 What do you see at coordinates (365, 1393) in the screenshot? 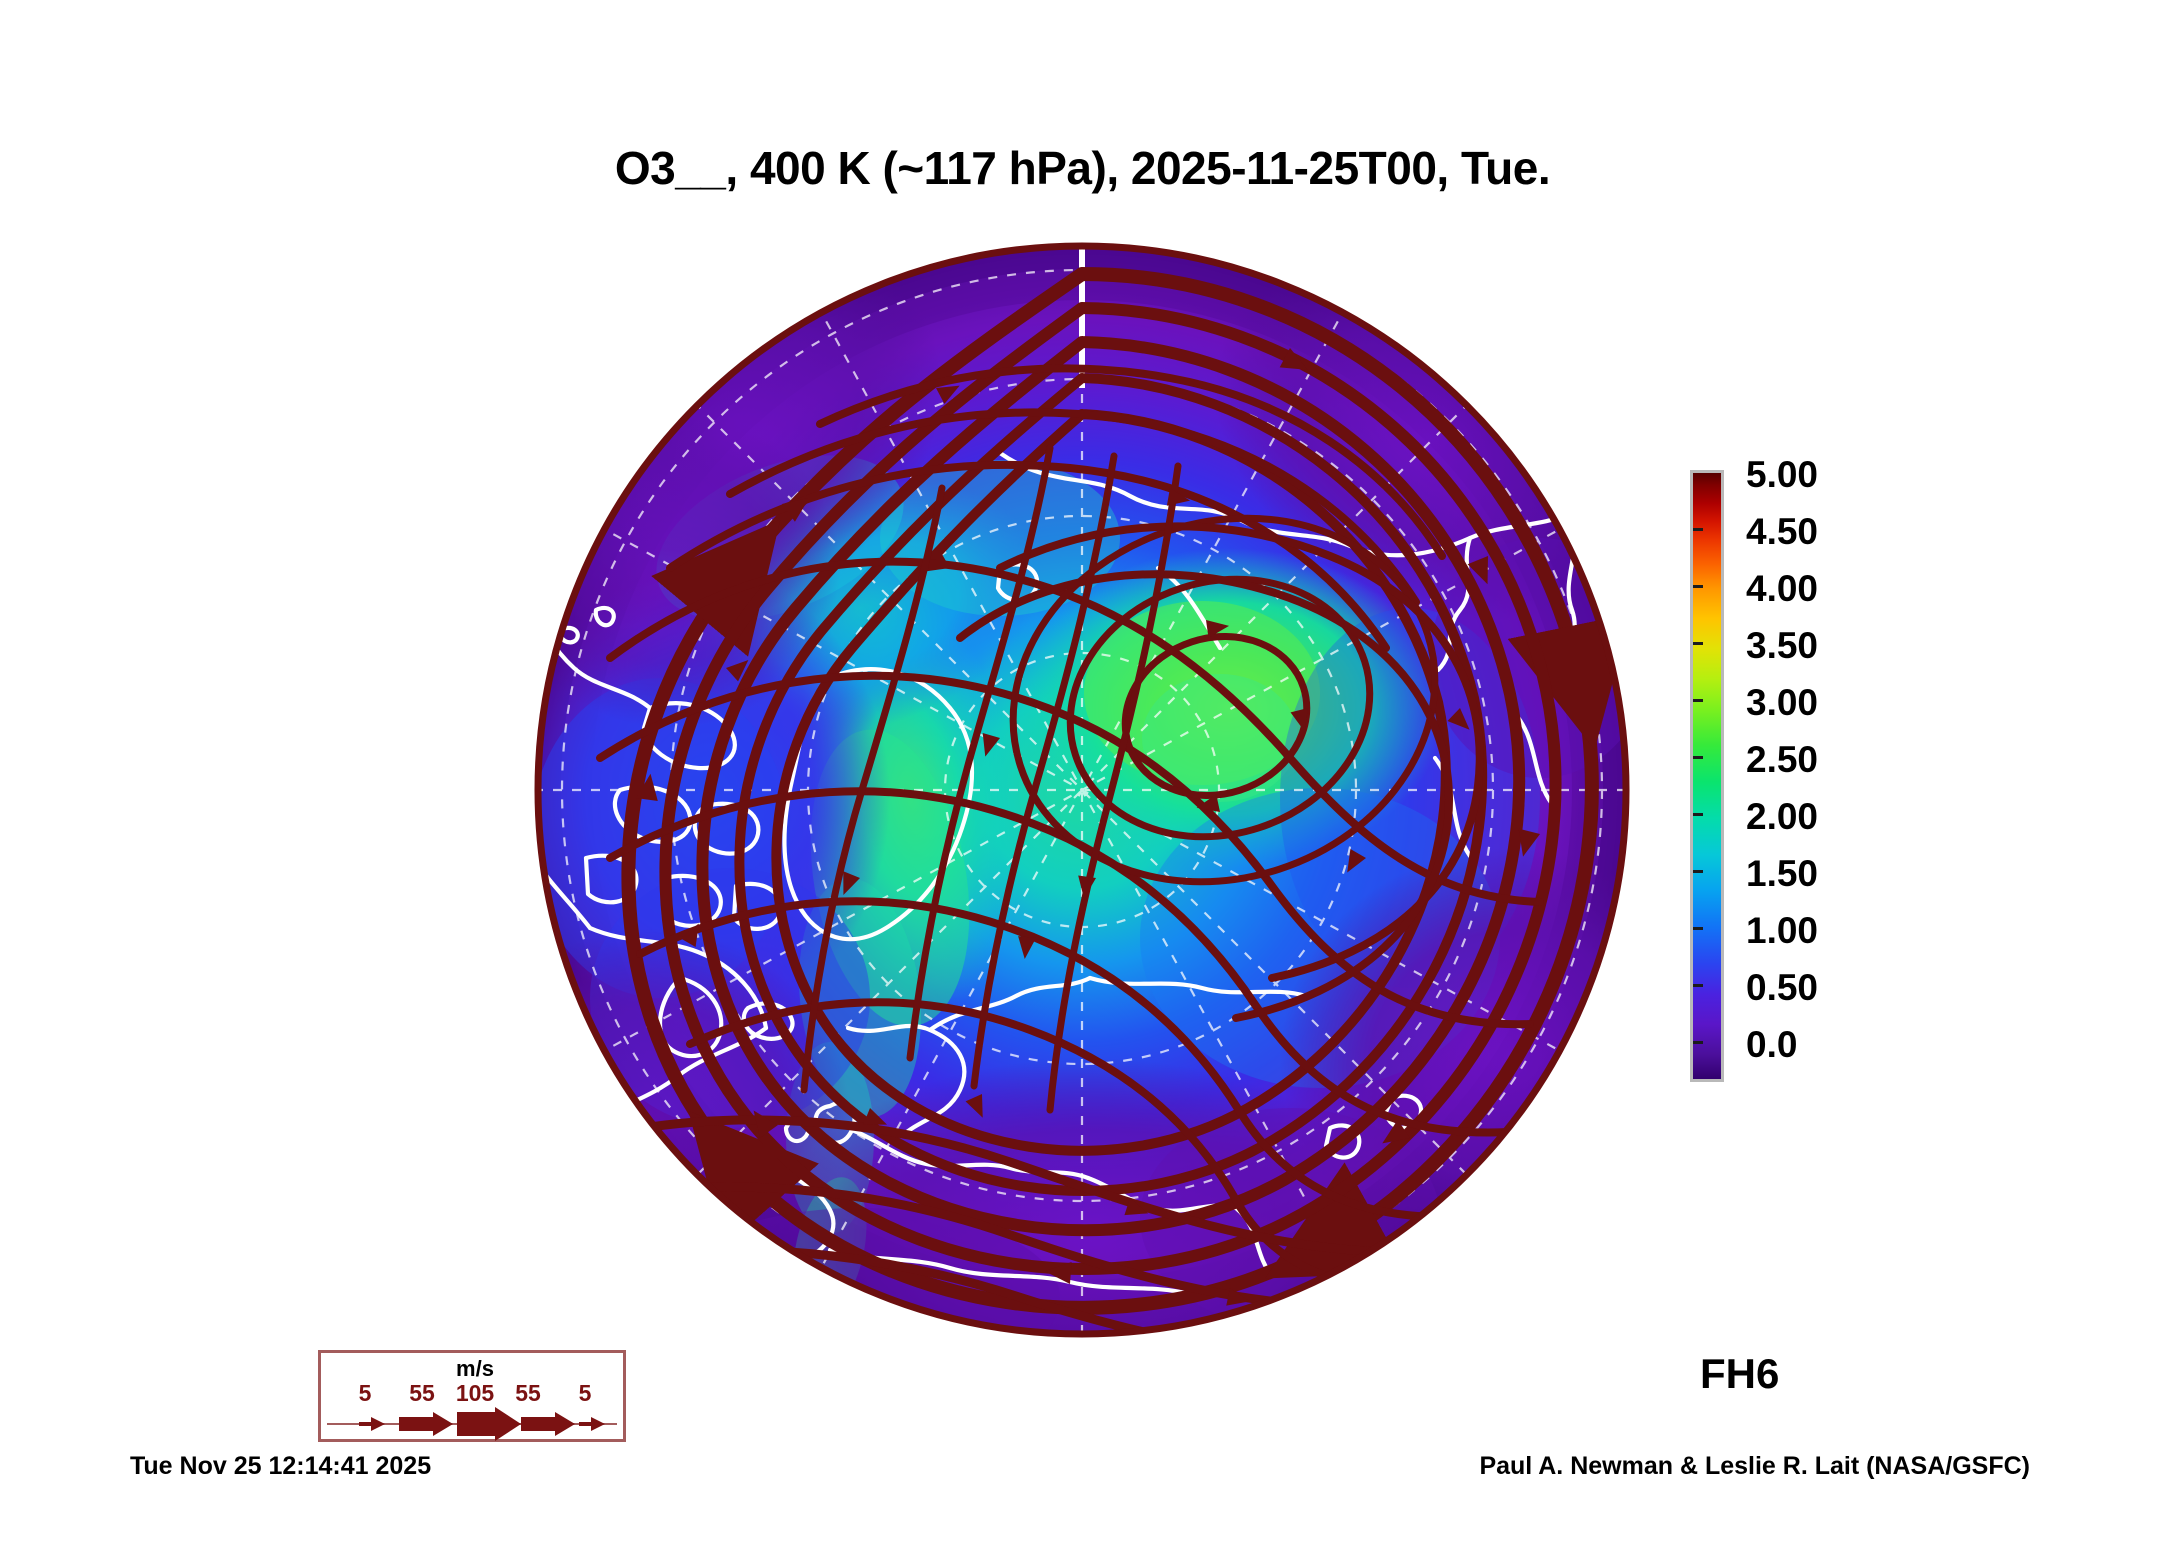
I see `wind-legend-value-5-left: 5` at bounding box center [365, 1393].